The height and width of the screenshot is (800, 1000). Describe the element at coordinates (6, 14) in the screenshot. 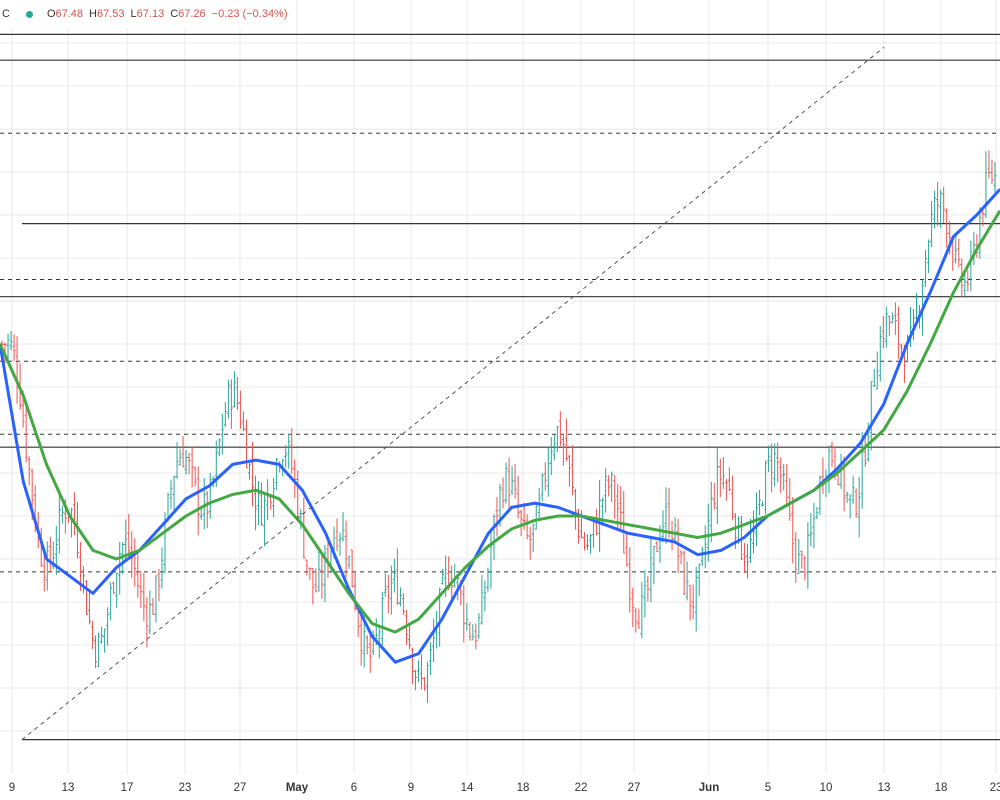

I see `symbol-suffix: C` at that location.